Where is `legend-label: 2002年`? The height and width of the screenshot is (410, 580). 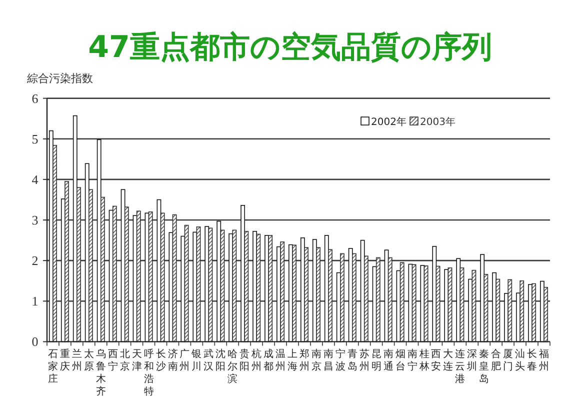
legend-label: 2002年 is located at coordinates (388, 122).